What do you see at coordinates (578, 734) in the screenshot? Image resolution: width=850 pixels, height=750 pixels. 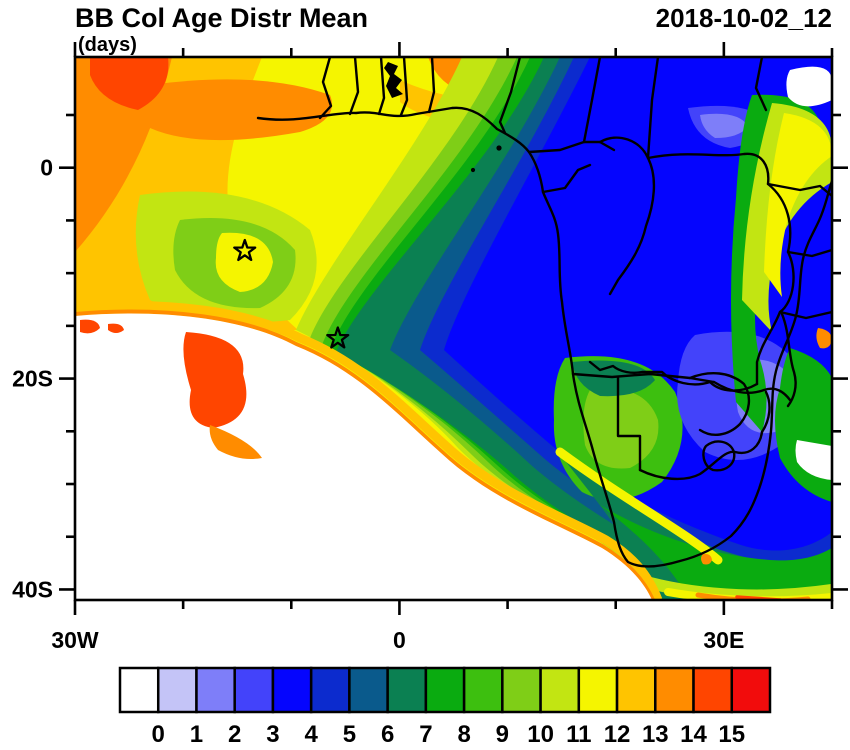 I see `colorbar-tick-label: 11` at bounding box center [578, 734].